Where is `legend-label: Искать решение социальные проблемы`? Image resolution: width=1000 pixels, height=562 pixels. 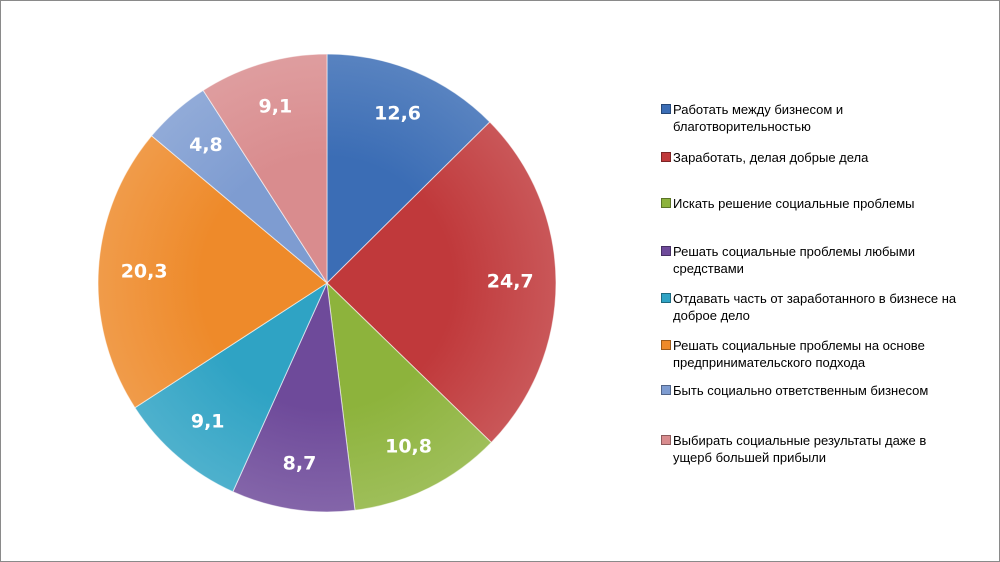
legend-label: Искать решение социальные проблемы is located at coordinates (794, 203).